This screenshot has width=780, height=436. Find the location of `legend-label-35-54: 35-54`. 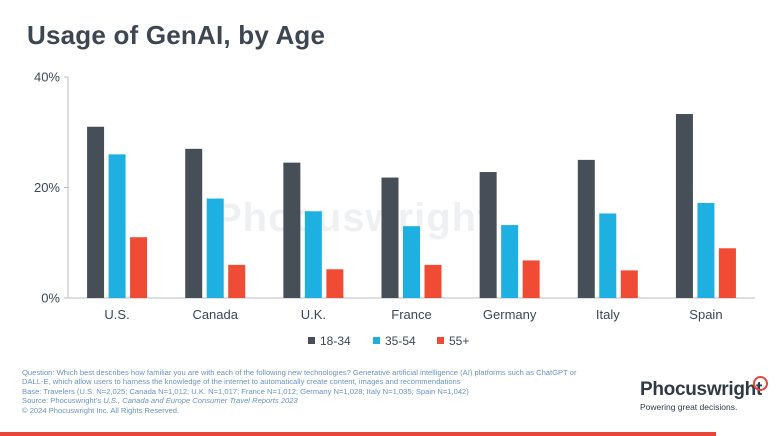

legend-label-35-54: 35-54 is located at coordinates (400, 341).